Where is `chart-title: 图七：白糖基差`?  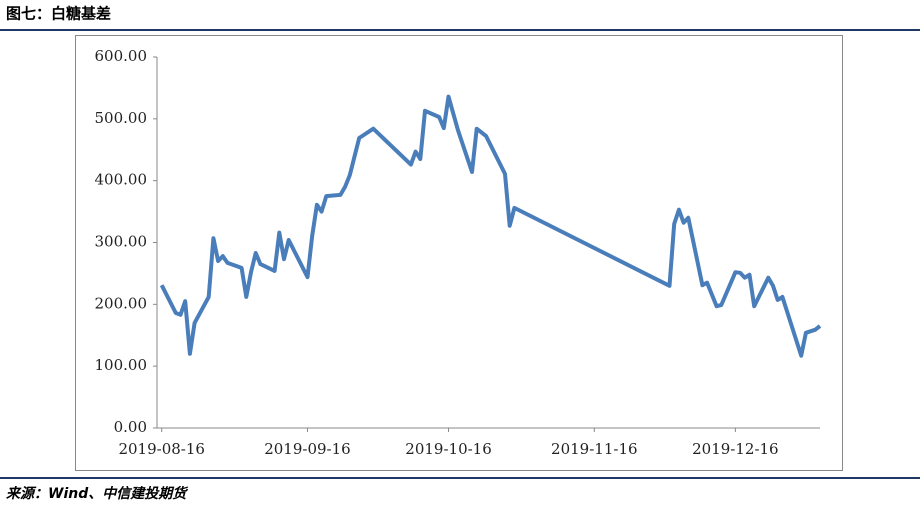 chart-title: 图七：白糖基差 is located at coordinates (58, 14).